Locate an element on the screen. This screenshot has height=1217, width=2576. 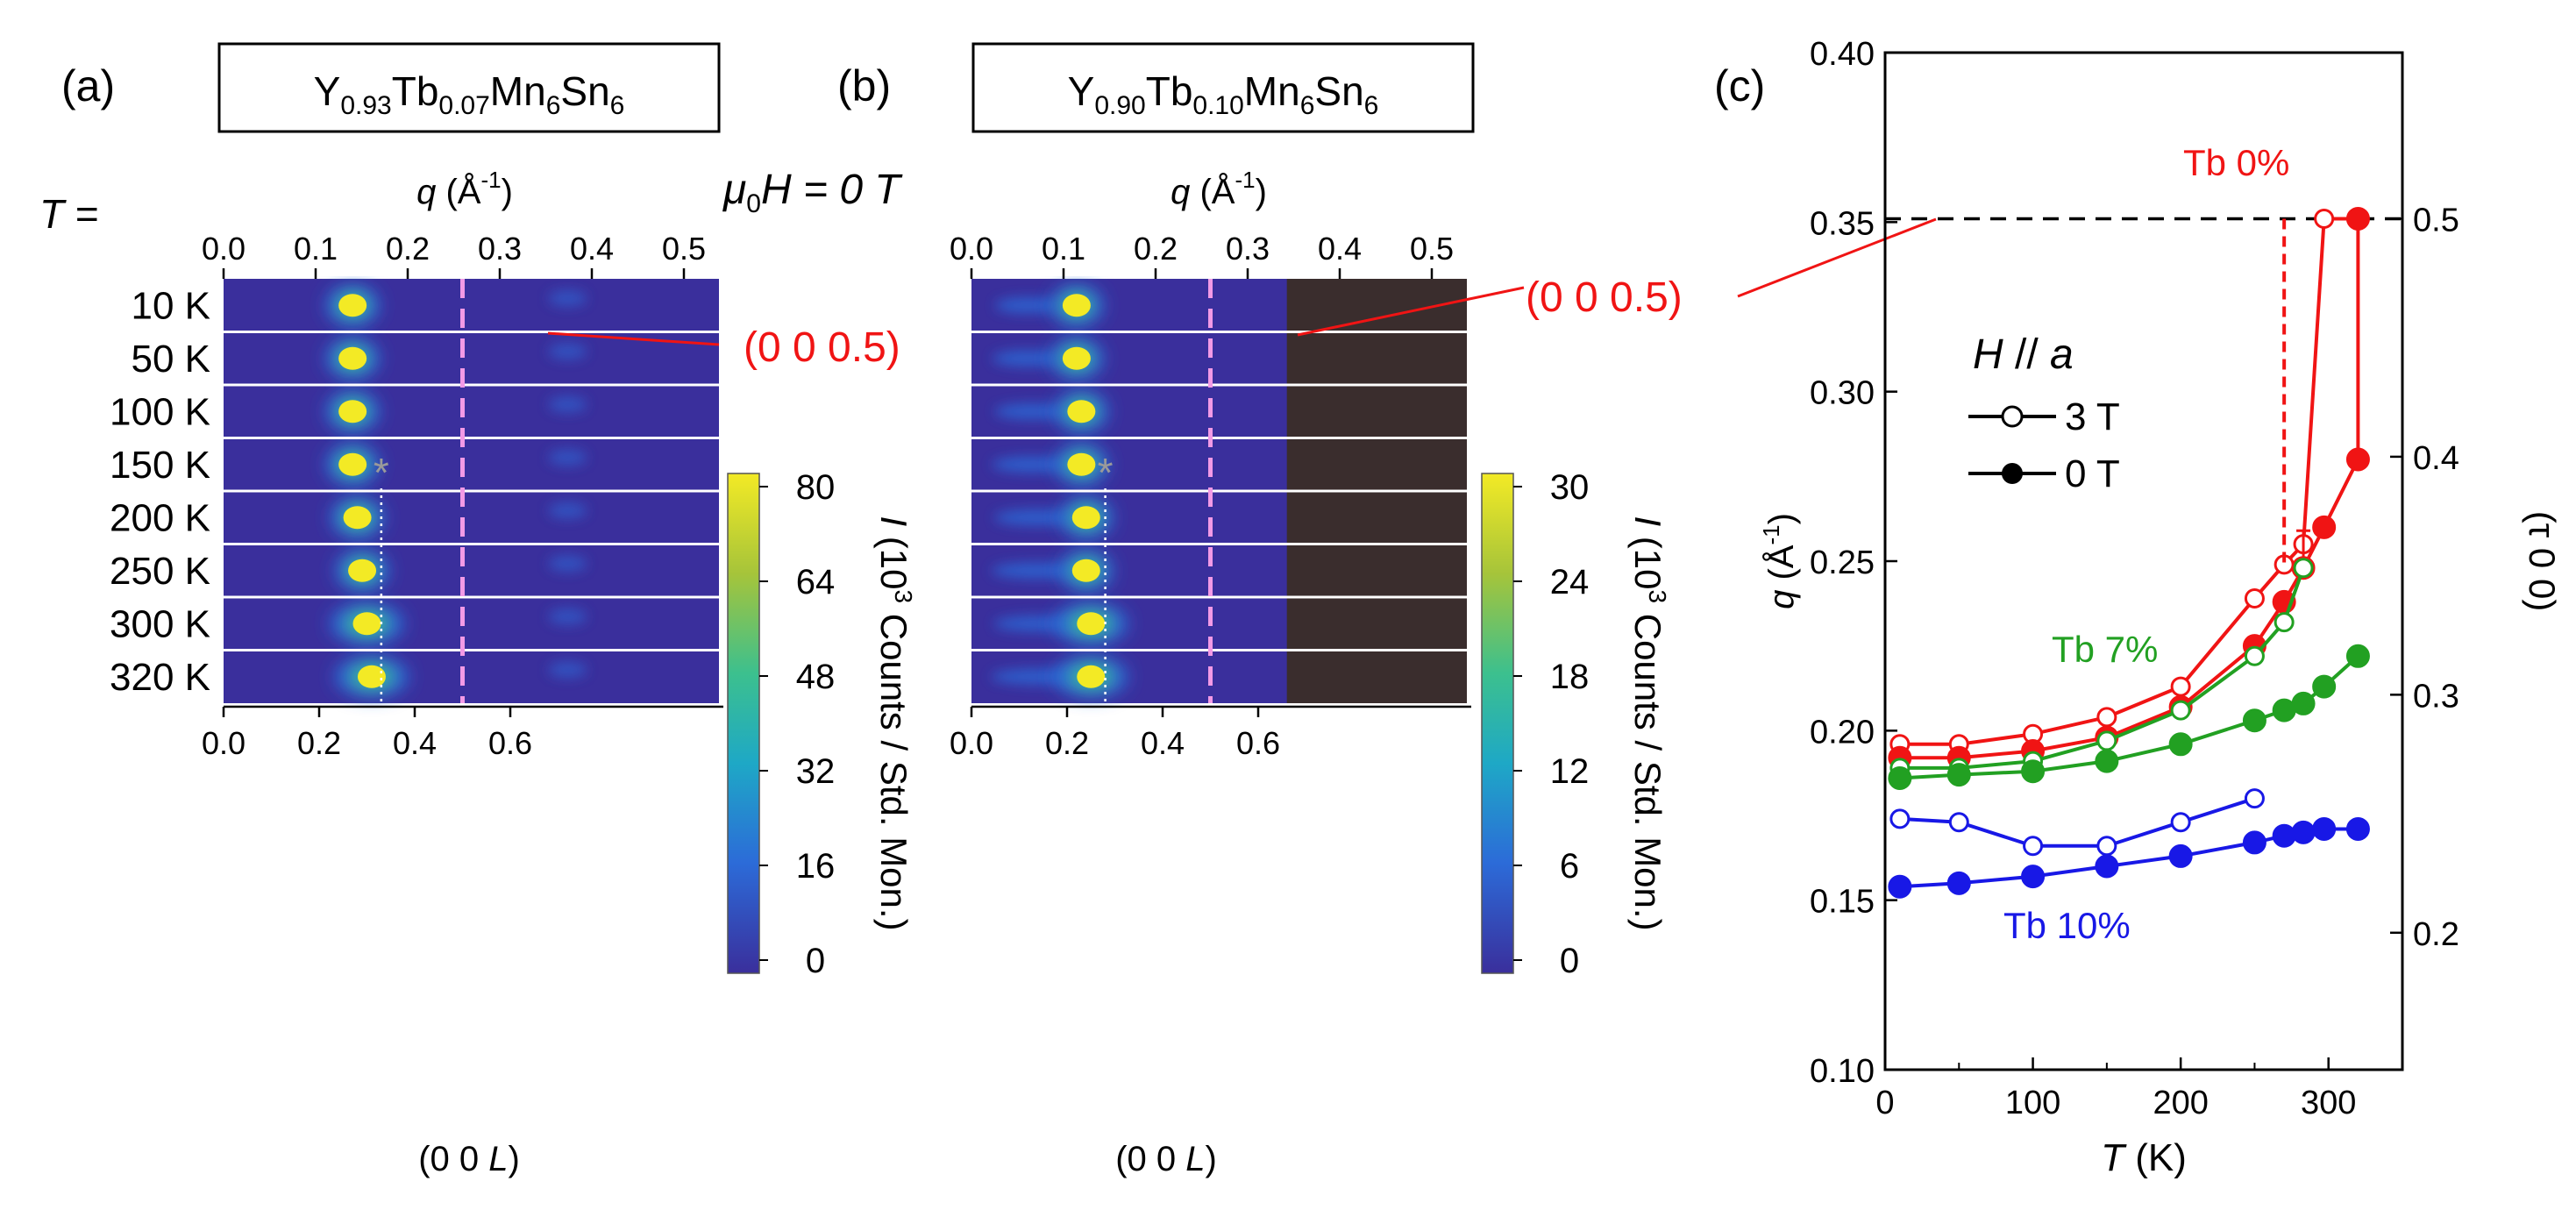
panel-a-title-box is located at coordinates (469, 87).